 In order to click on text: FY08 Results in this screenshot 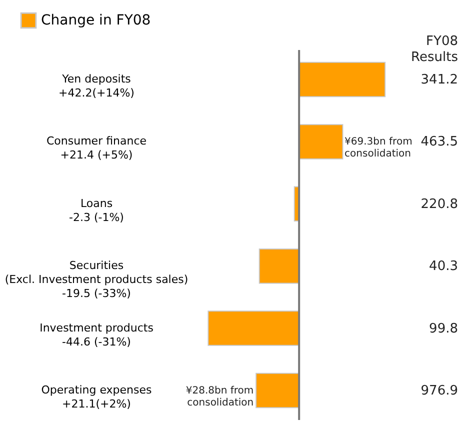, I will do `click(434, 49)`.